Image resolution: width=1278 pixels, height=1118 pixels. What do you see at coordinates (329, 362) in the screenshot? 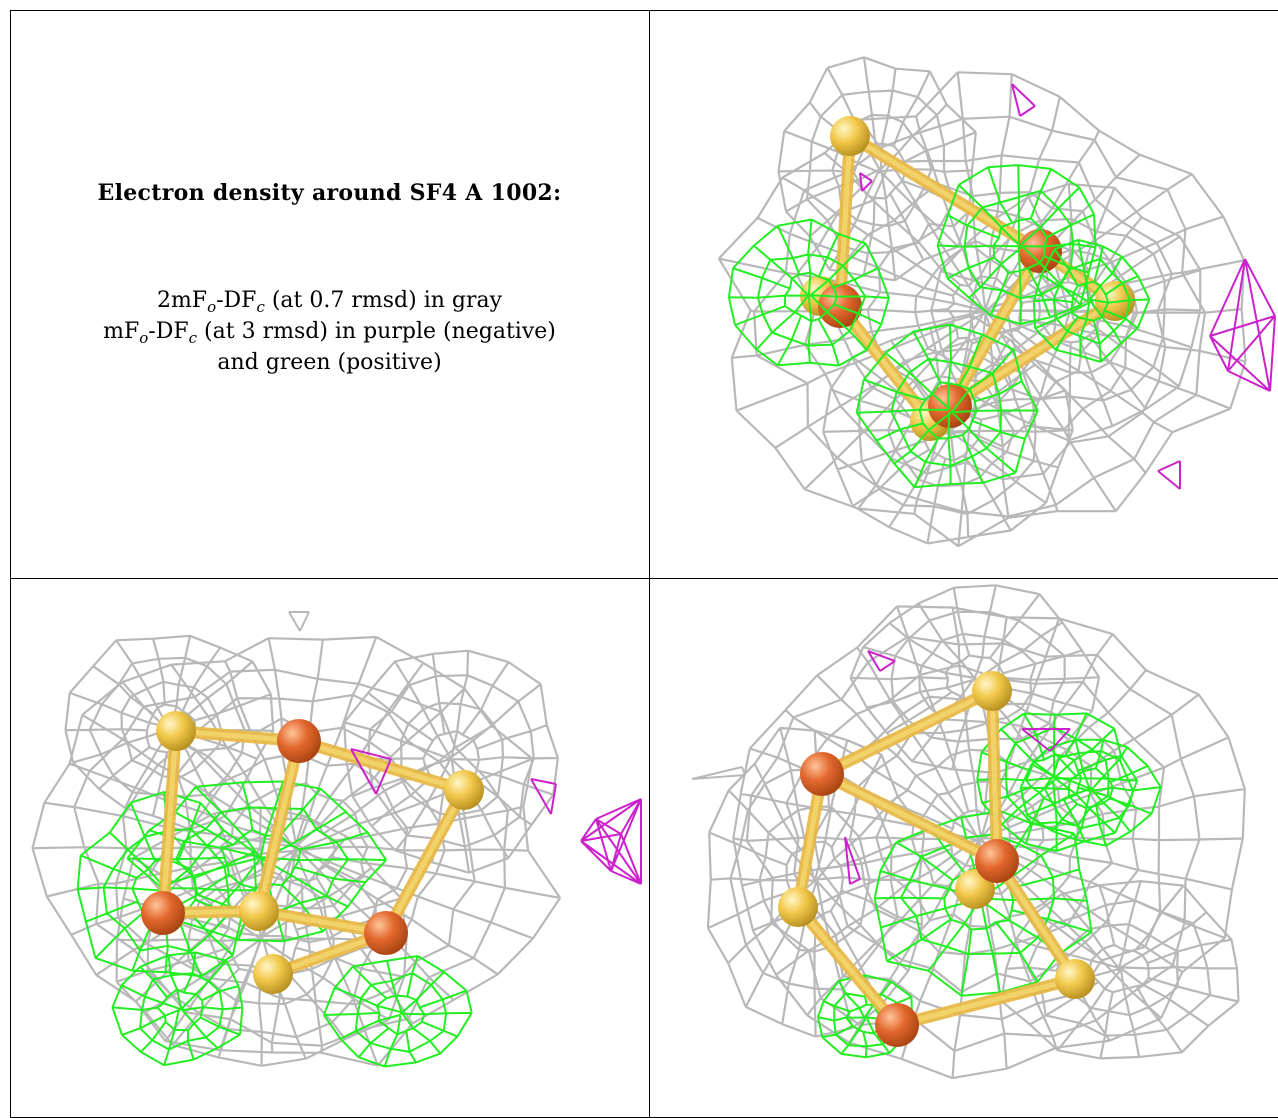
I see `caption-line-positive: and green (positive)` at bounding box center [329, 362].